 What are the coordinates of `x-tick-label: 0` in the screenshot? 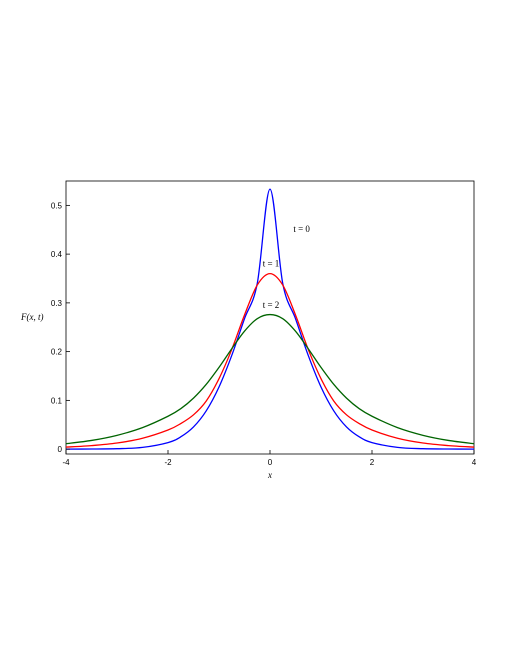 It's located at (270, 462).